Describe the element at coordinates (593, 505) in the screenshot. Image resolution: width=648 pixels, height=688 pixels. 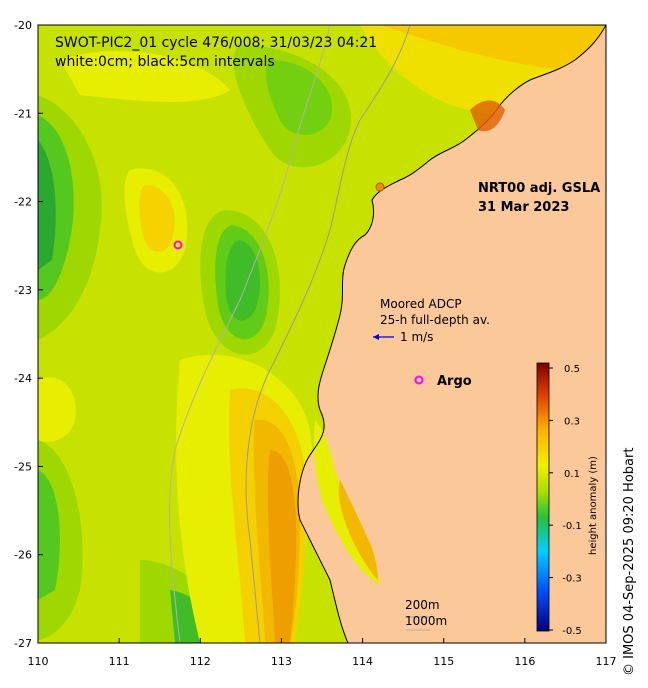
I see `colorbar-label: height anomaly (m)` at that location.